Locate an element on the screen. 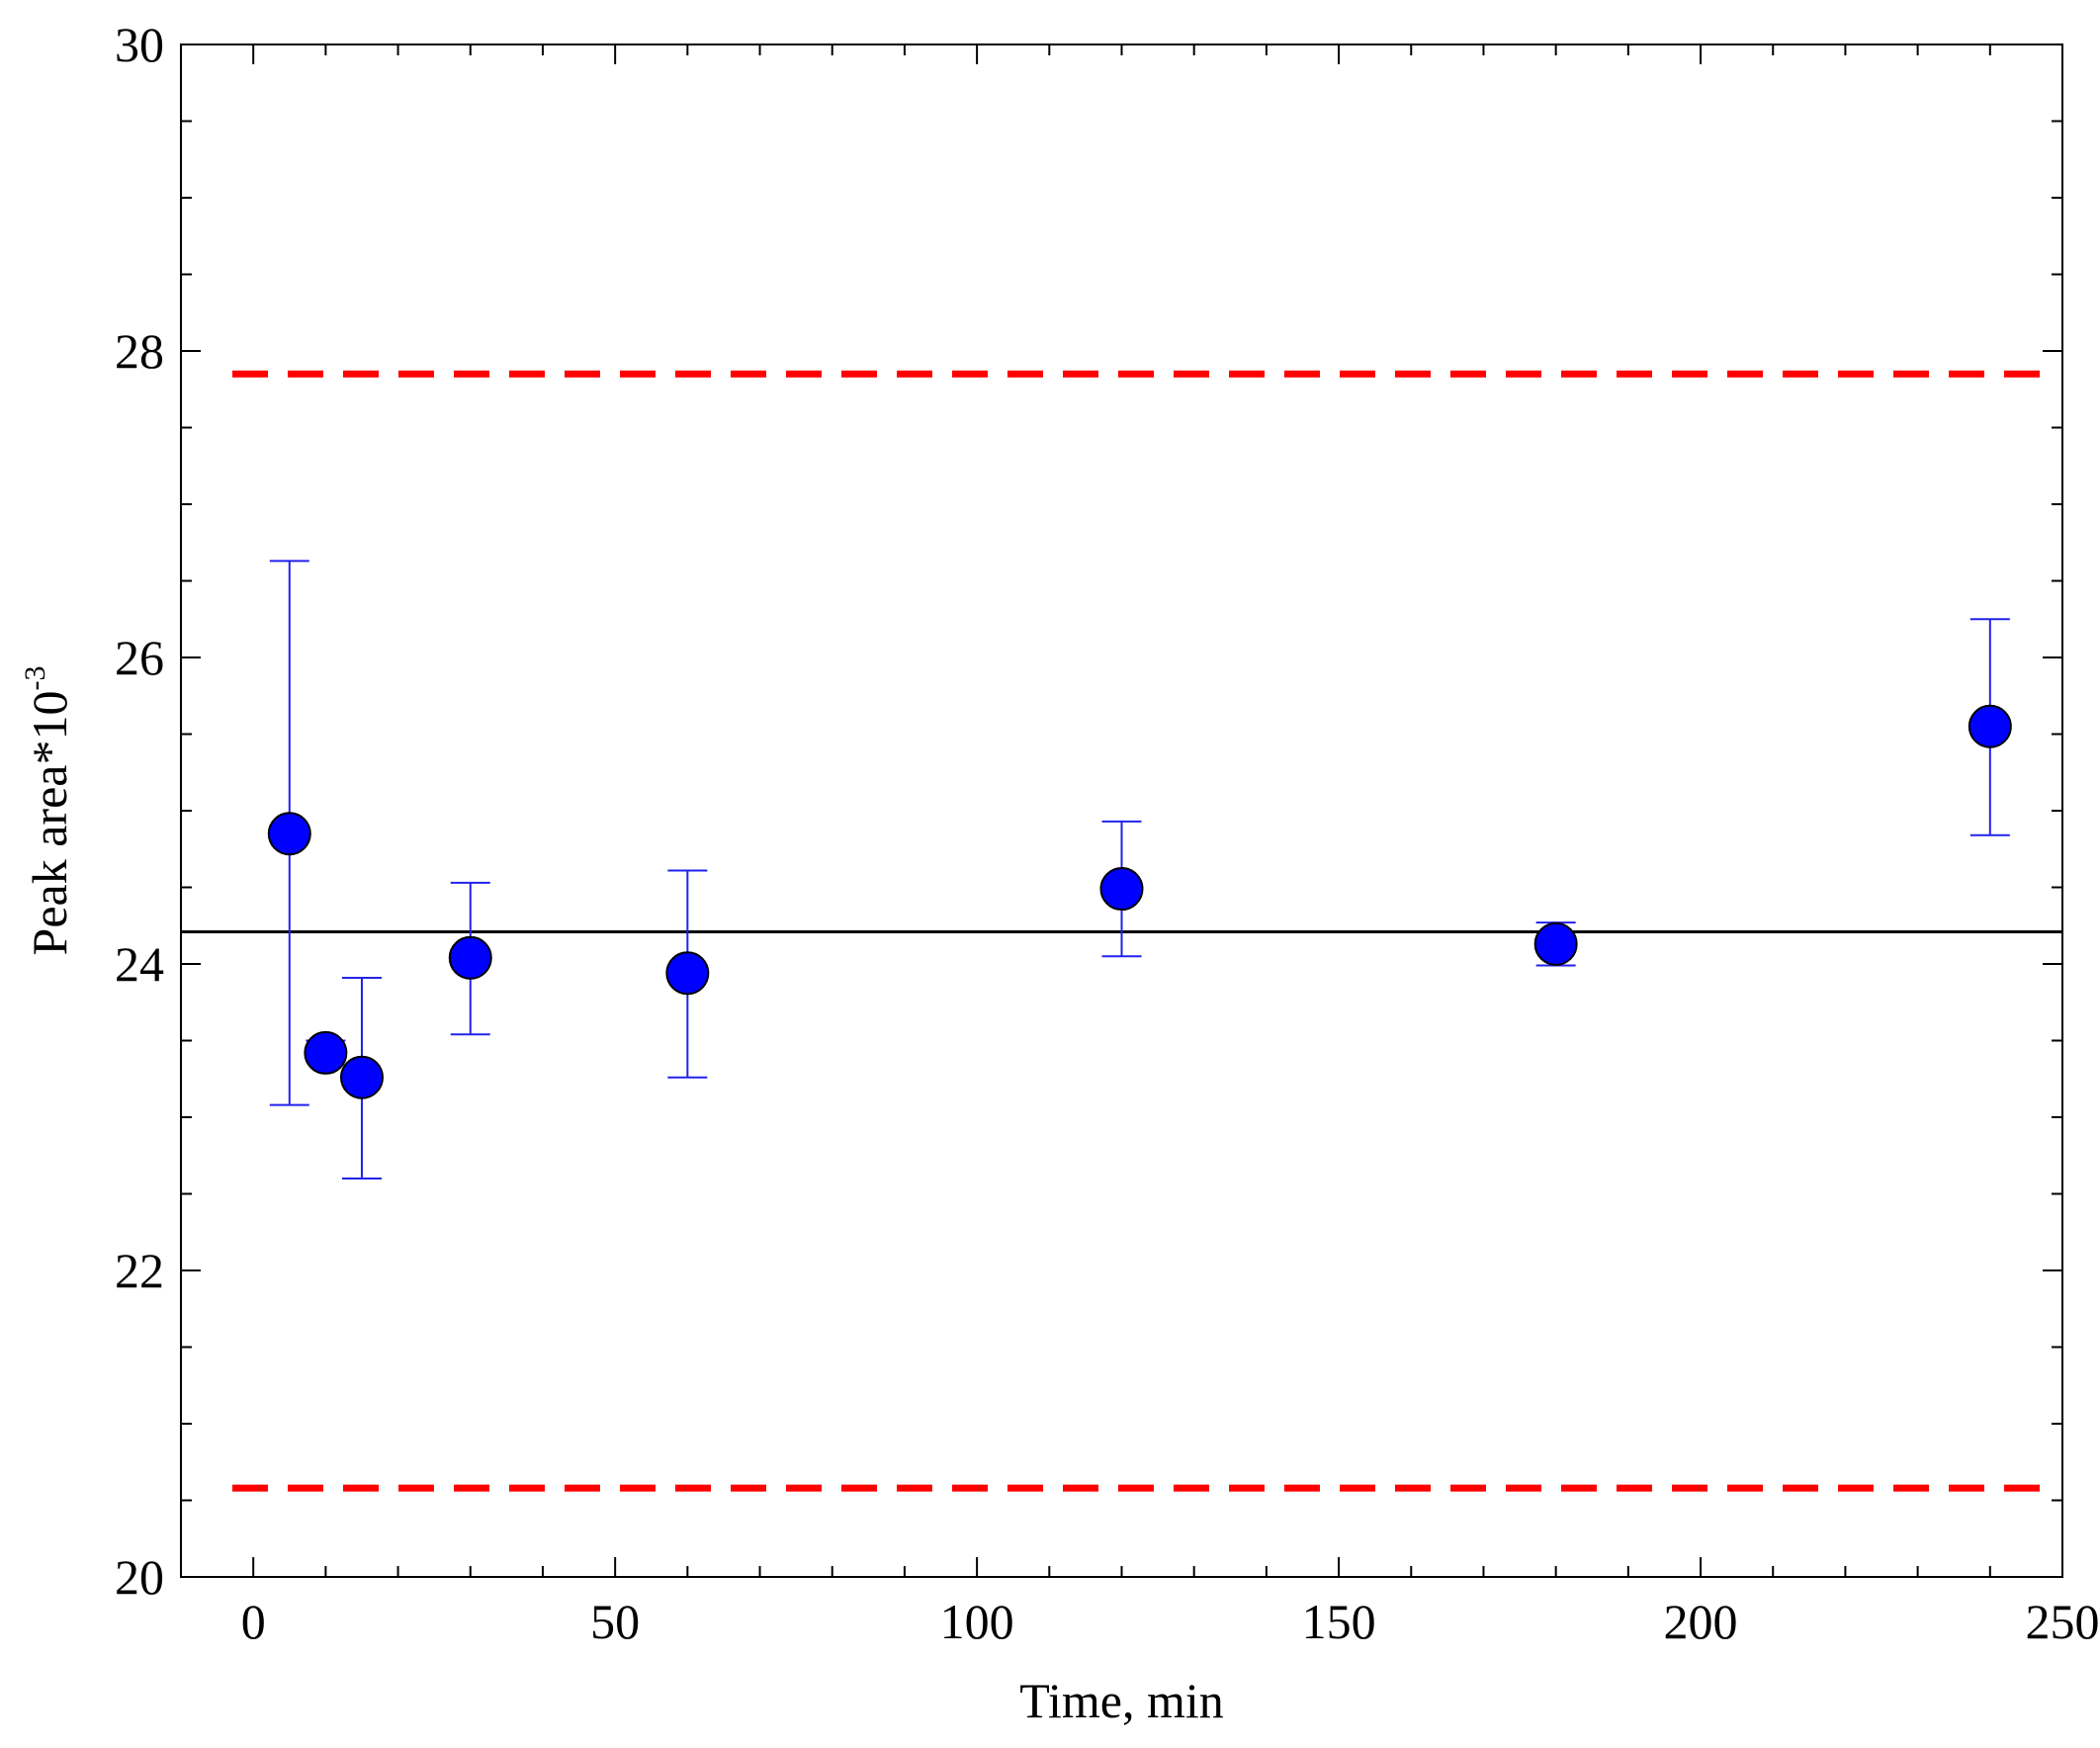 The width and height of the screenshot is (2100, 1748). y-axis-label: Peak area*10-3 is located at coordinates (48, 811).